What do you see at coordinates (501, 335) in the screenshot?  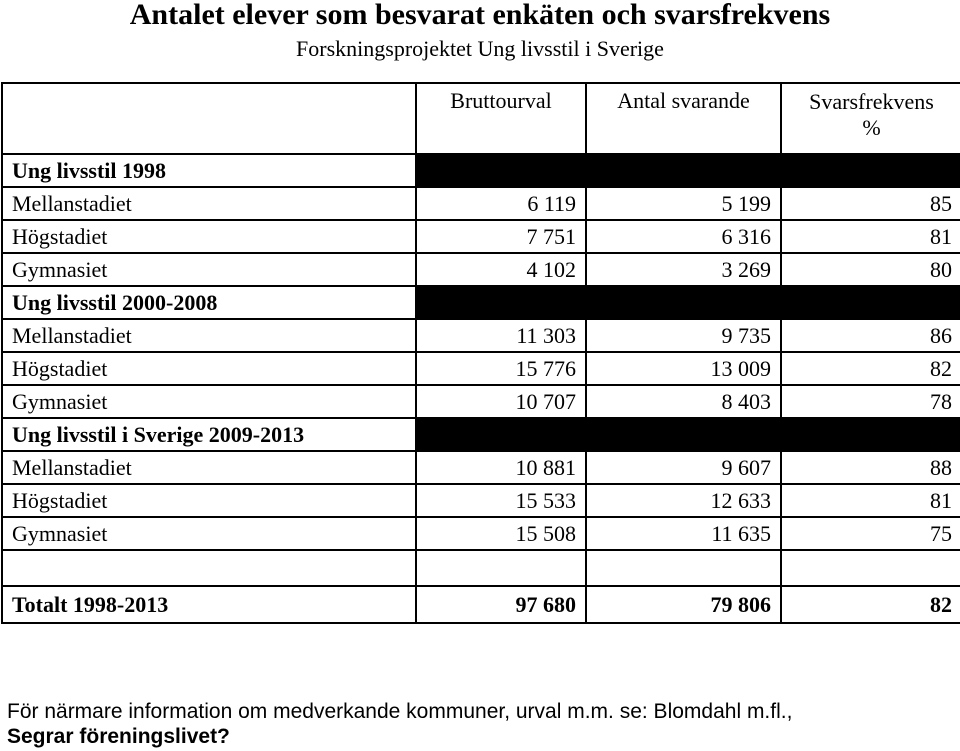 I see `cell-bruttourval: 11 303` at bounding box center [501, 335].